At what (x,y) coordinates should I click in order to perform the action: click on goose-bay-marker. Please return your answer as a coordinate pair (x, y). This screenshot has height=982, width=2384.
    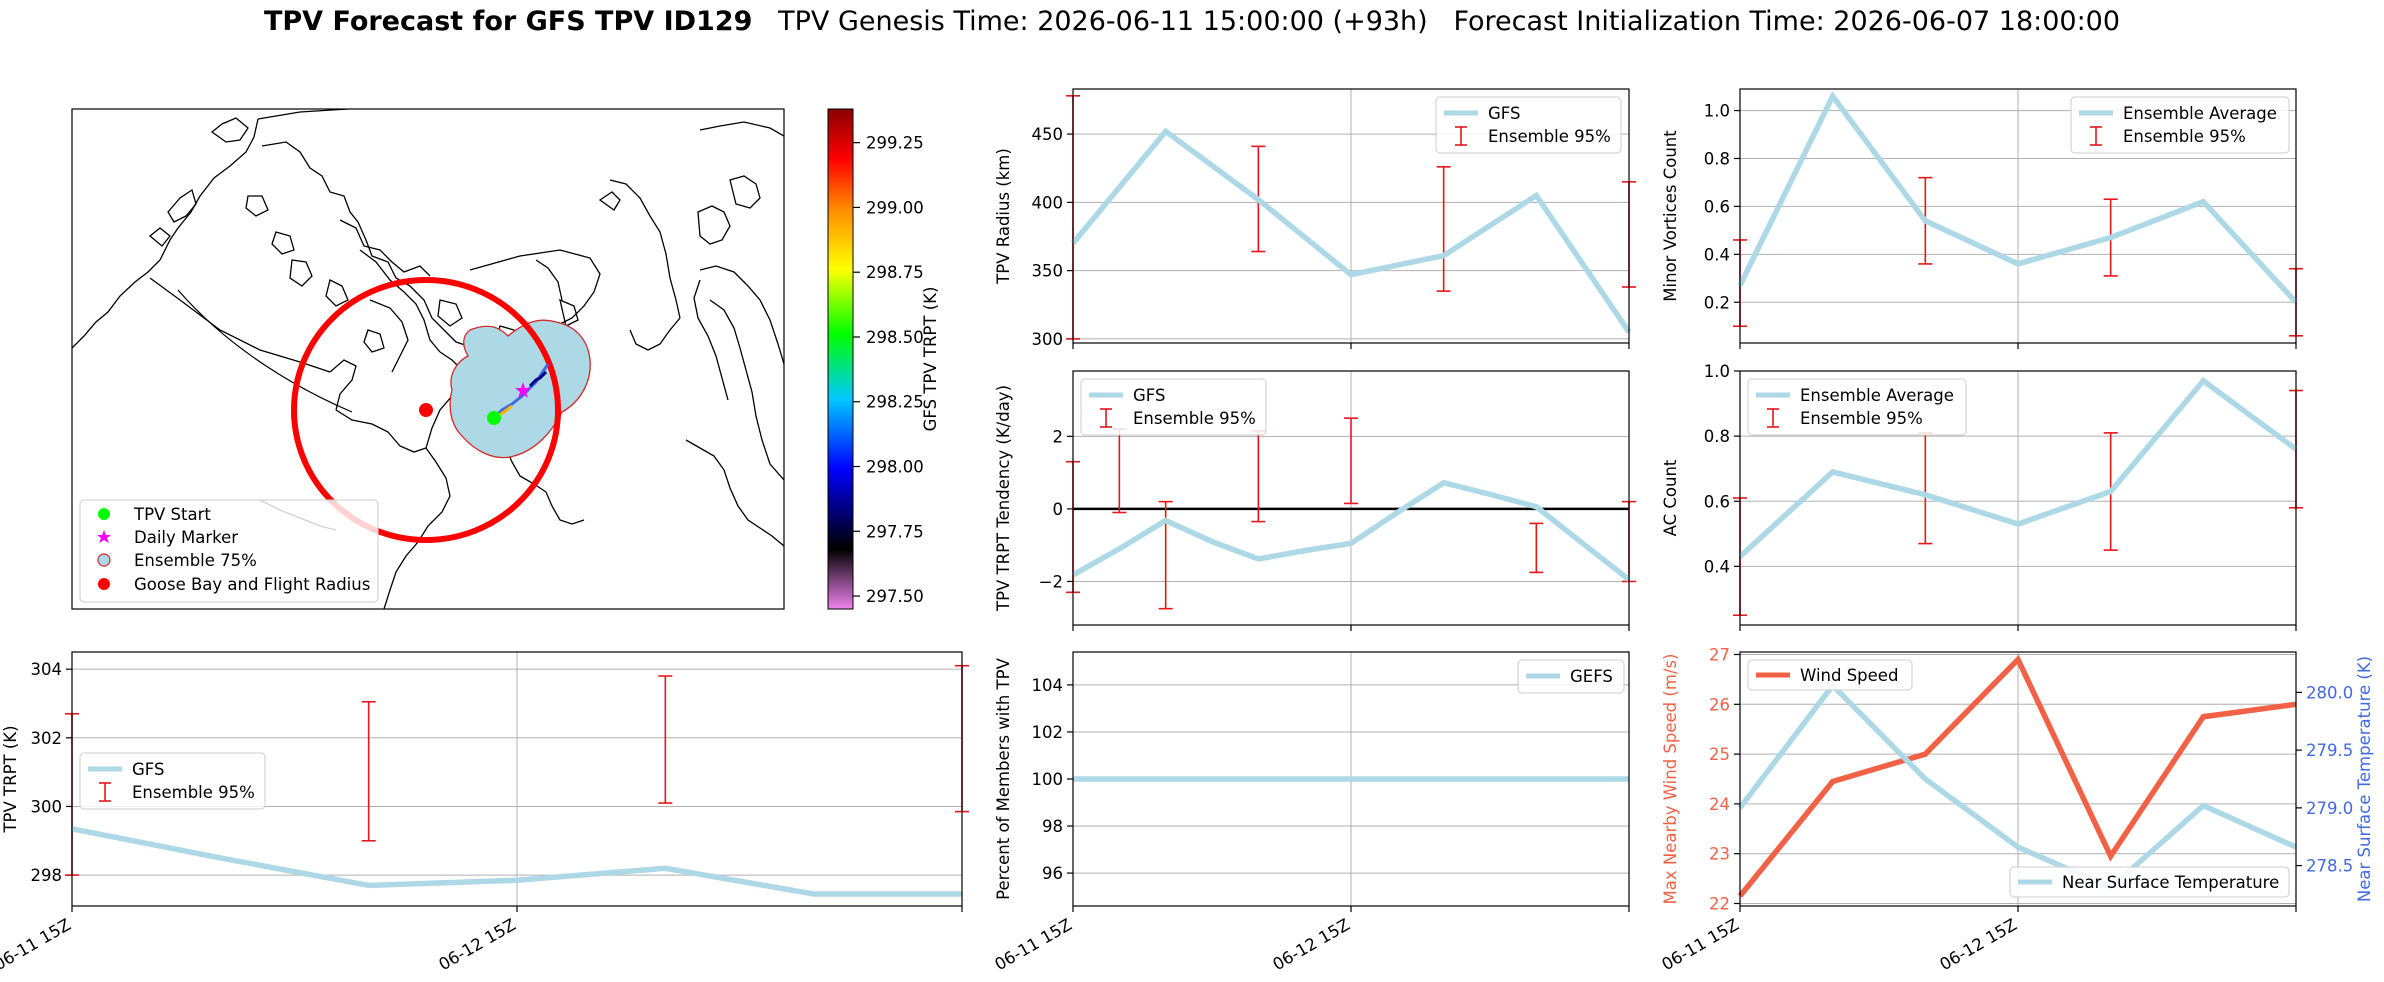
    Looking at the image, I should click on (426, 410).